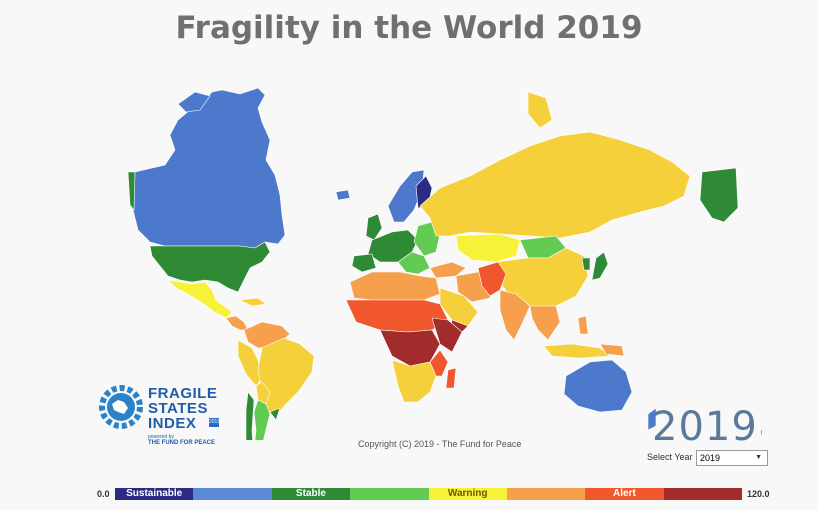 This screenshot has width=818, height=510. Describe the element at coordinates (705, 427) in the screenshot. I see `year-display: 2019` at that location.